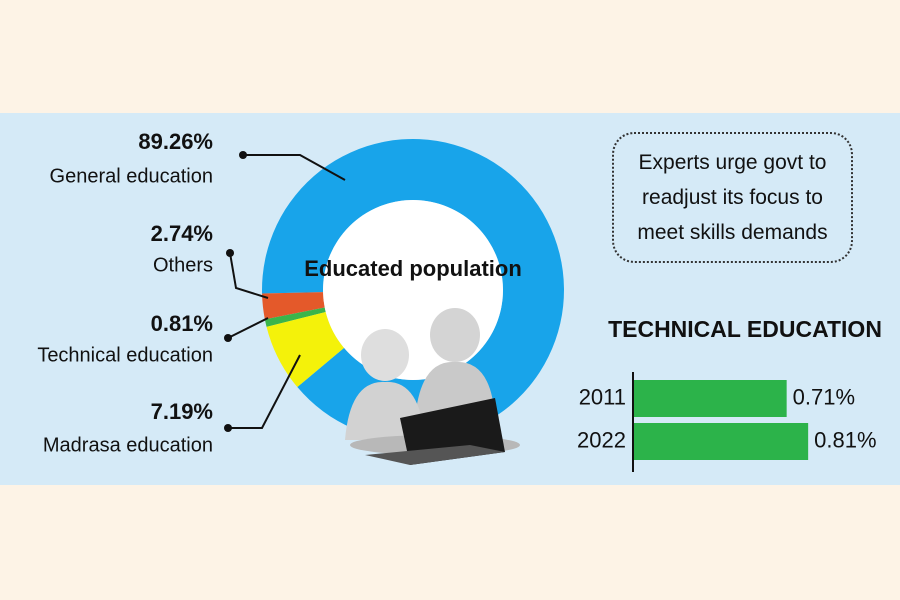  Describe the element at coordinates (824, 396) in the screenshot. I see `value-label: 0.71%` at that location.